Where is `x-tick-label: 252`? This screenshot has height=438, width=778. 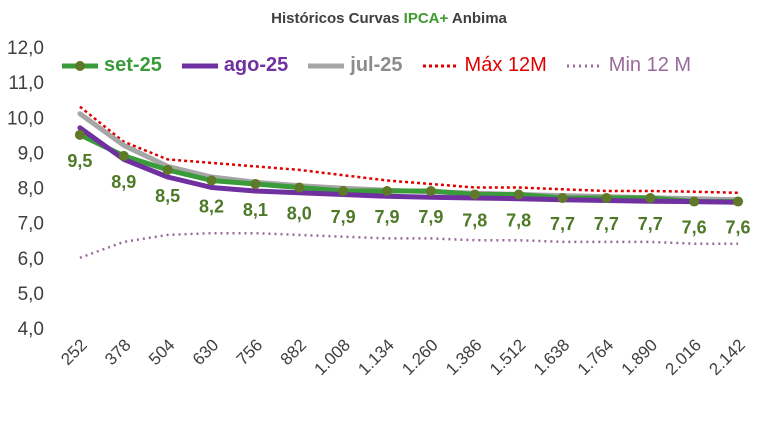 x-tick-label: 252 is located at coordinates (73, 351).